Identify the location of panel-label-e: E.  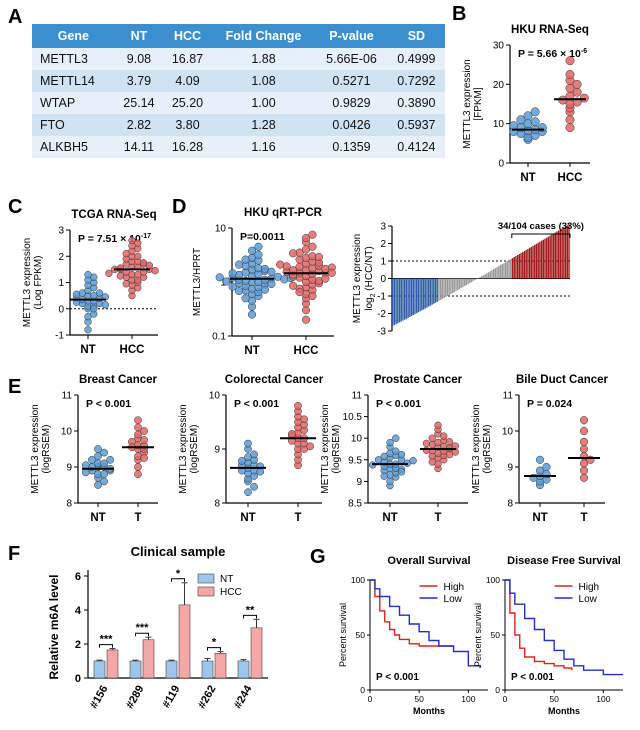
(14, 387).